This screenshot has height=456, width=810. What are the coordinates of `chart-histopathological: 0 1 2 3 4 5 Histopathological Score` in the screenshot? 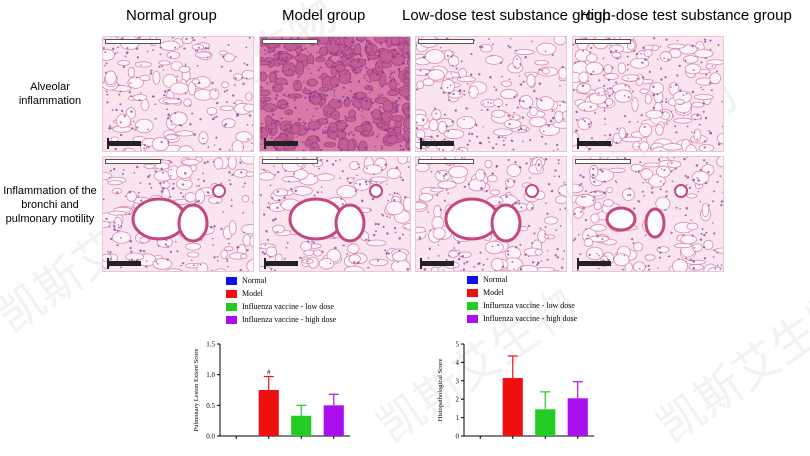 It's located at (514, 392).